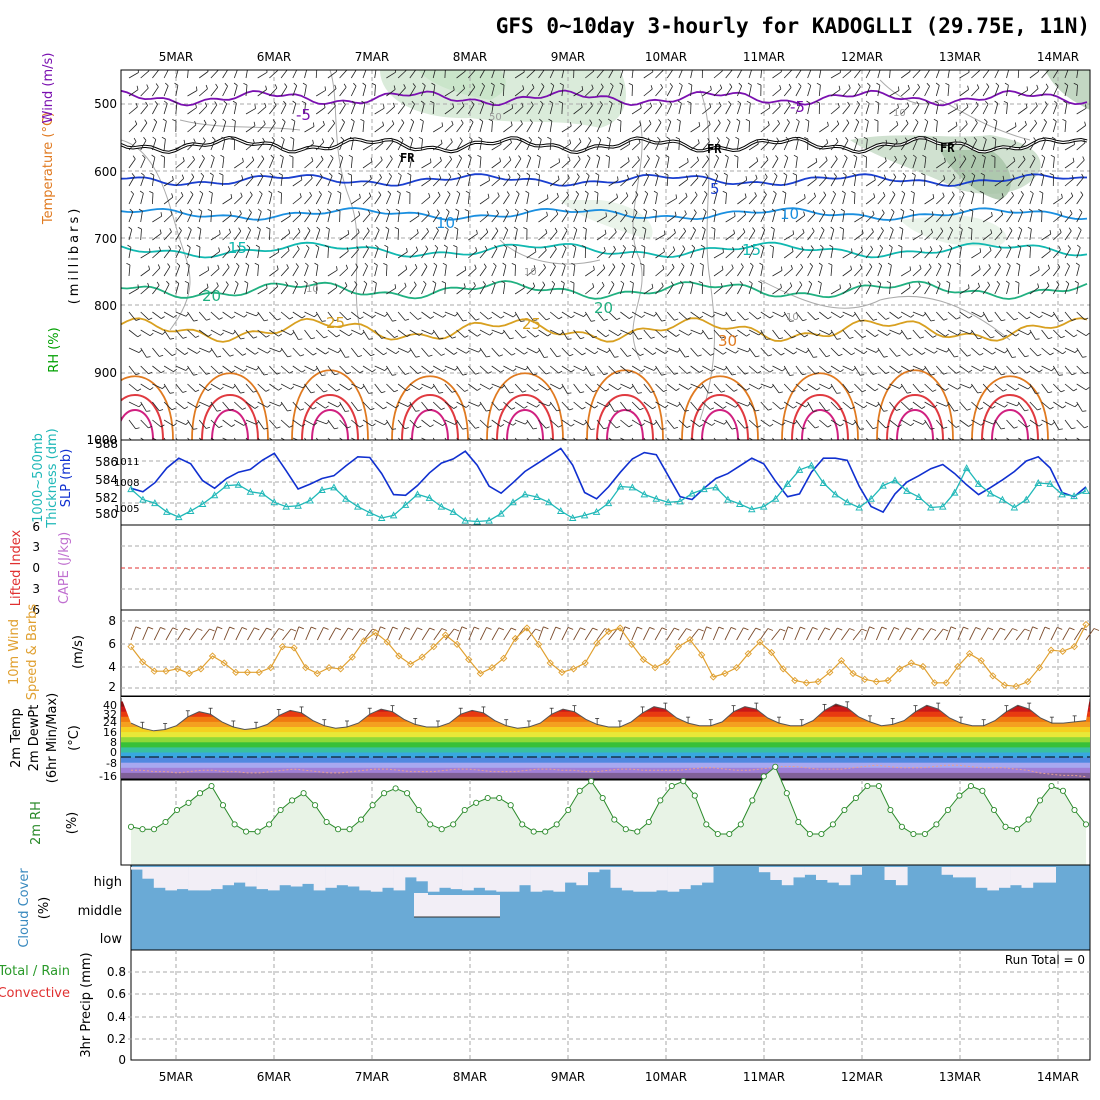 This screenshot has width=1100, height=1100. I want to click on temp-y-axis: 40 32 24 16 8 0 -8 -16, so click(108, 741).